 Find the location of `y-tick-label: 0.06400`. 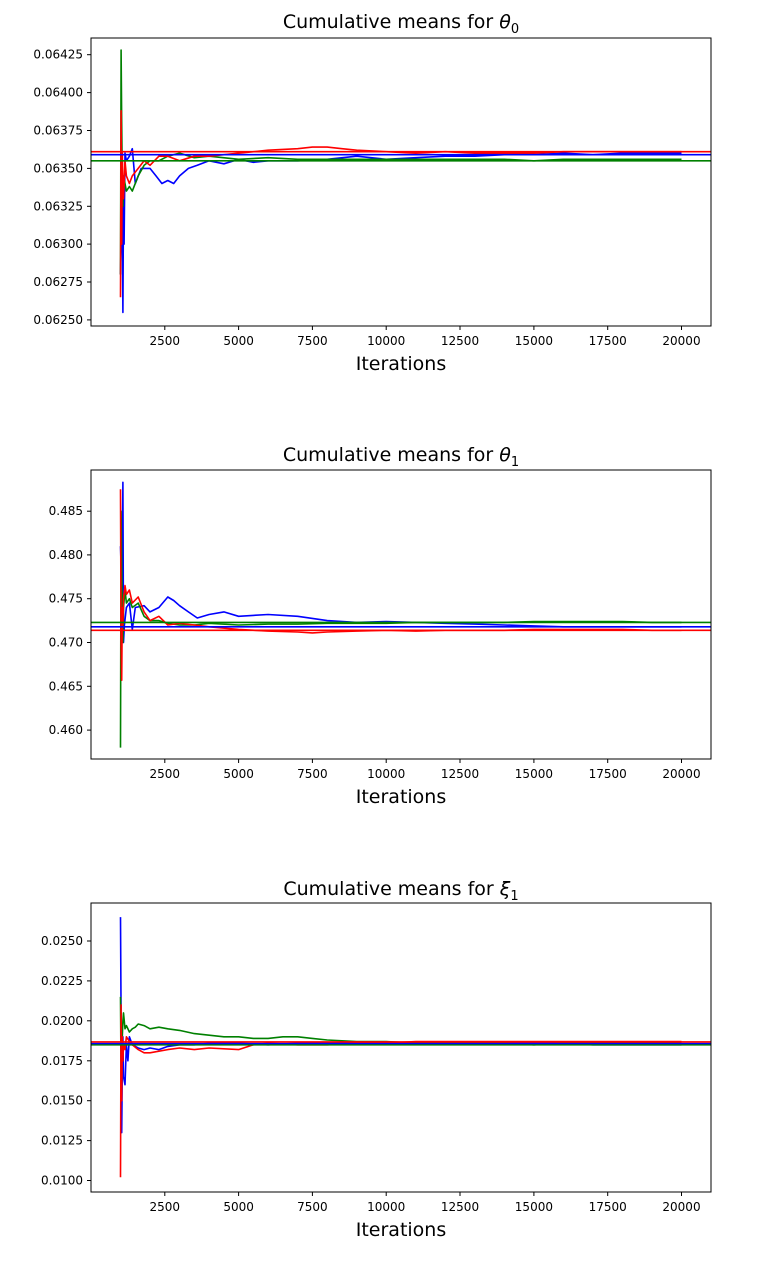

y-tick-label: 0.06400 is located at coordinates (58, 93).